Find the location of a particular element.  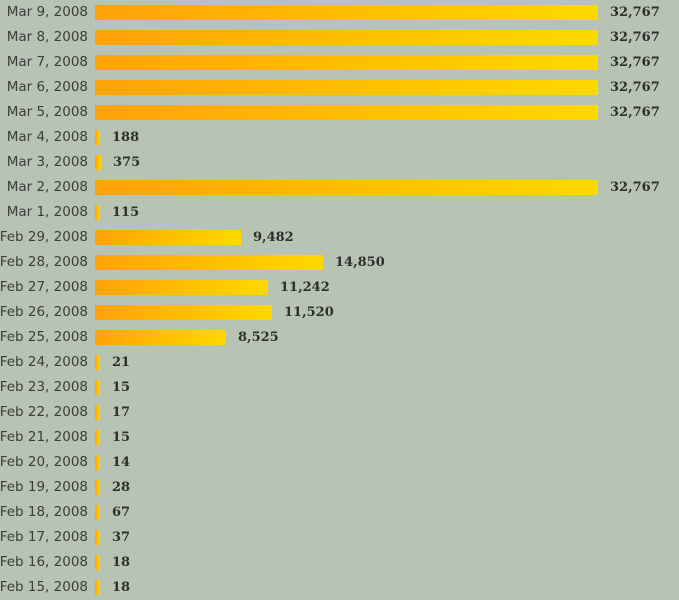

category-label: Feb 21, 2008 is located at coordinates (44, 437).